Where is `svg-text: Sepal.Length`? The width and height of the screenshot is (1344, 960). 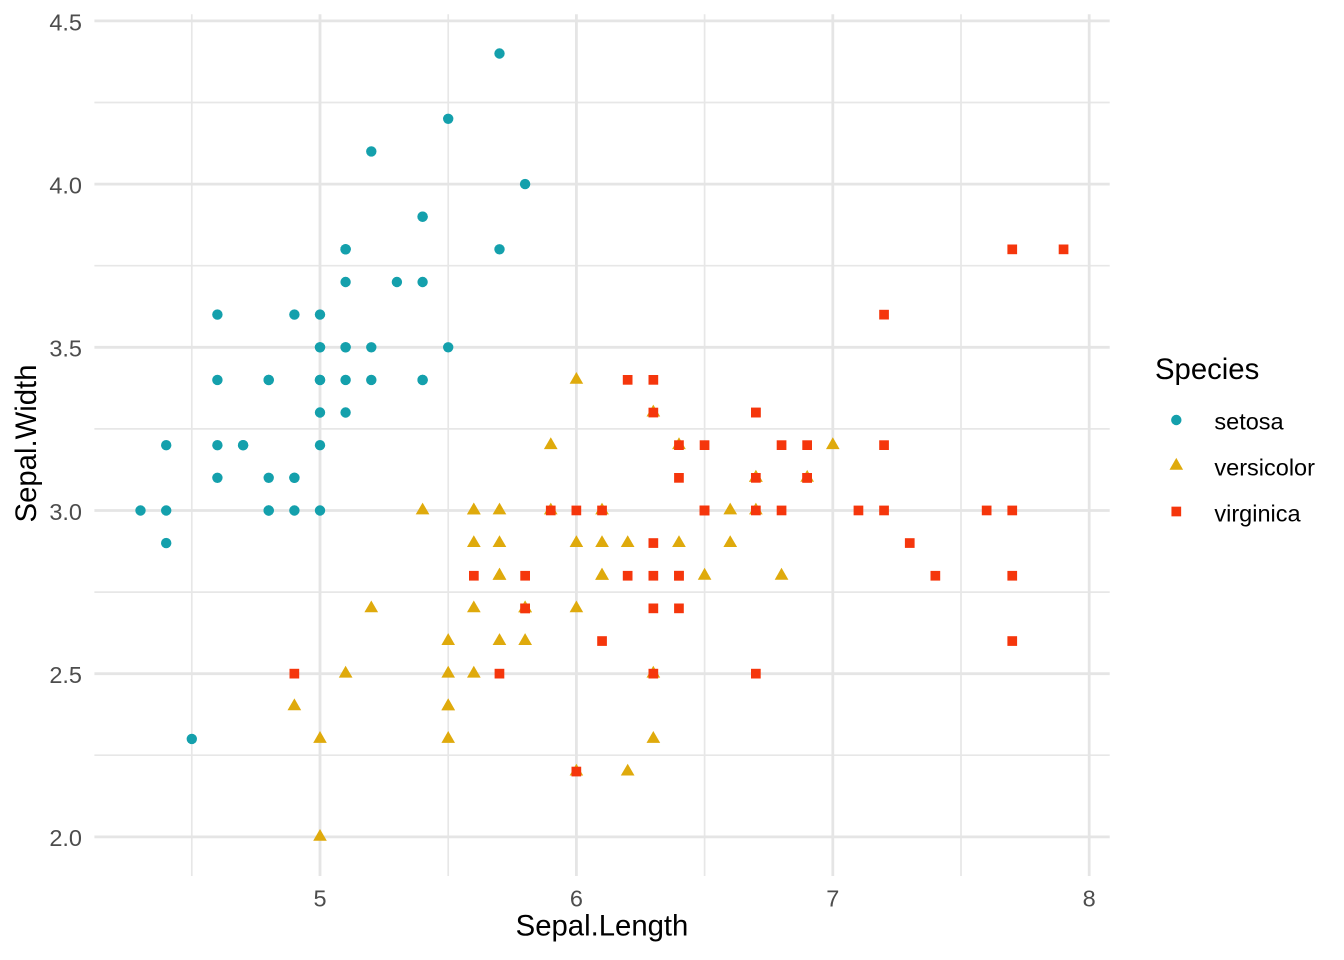 svg-text: Sepal.Length is located at coordinates (602, 926).